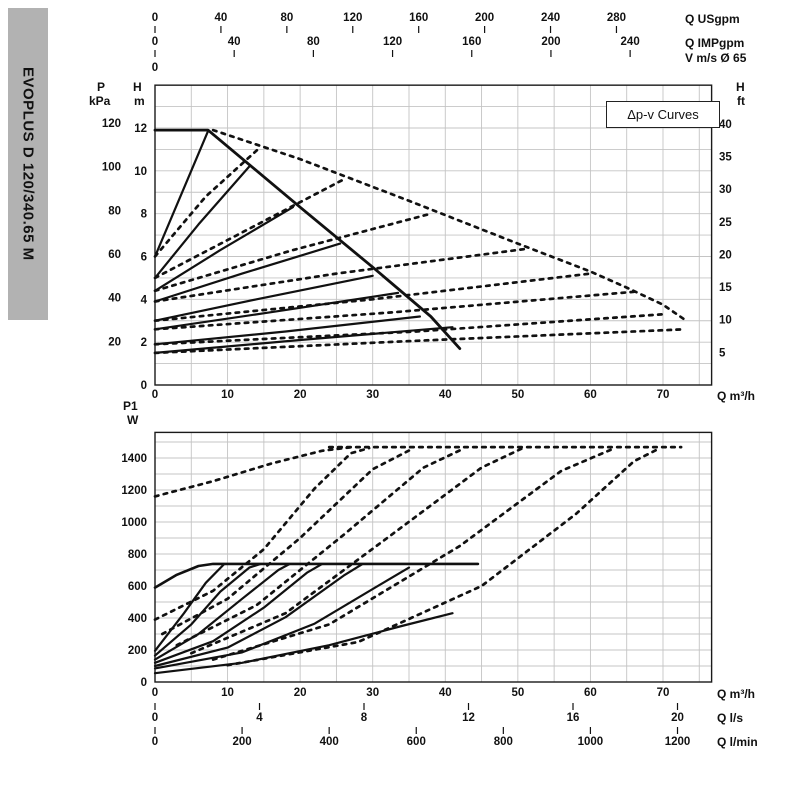 The height and width of the screenshot is (800, 800). Describe the element at coordinates (736, 396) in the screenshot. I see `q-m3h-unit-label-top-chart: Q m³/h` at that location.